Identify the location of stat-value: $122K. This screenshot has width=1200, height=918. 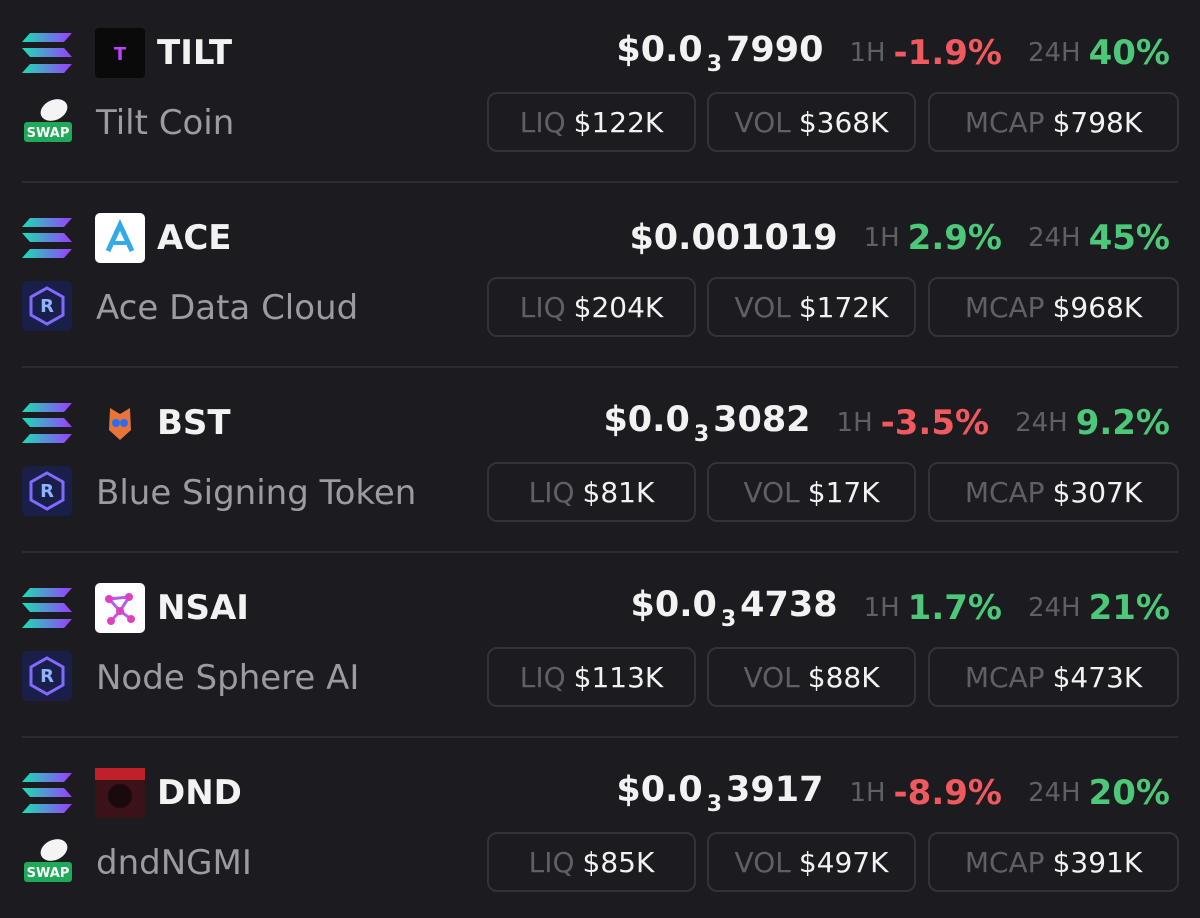
(618, 122).